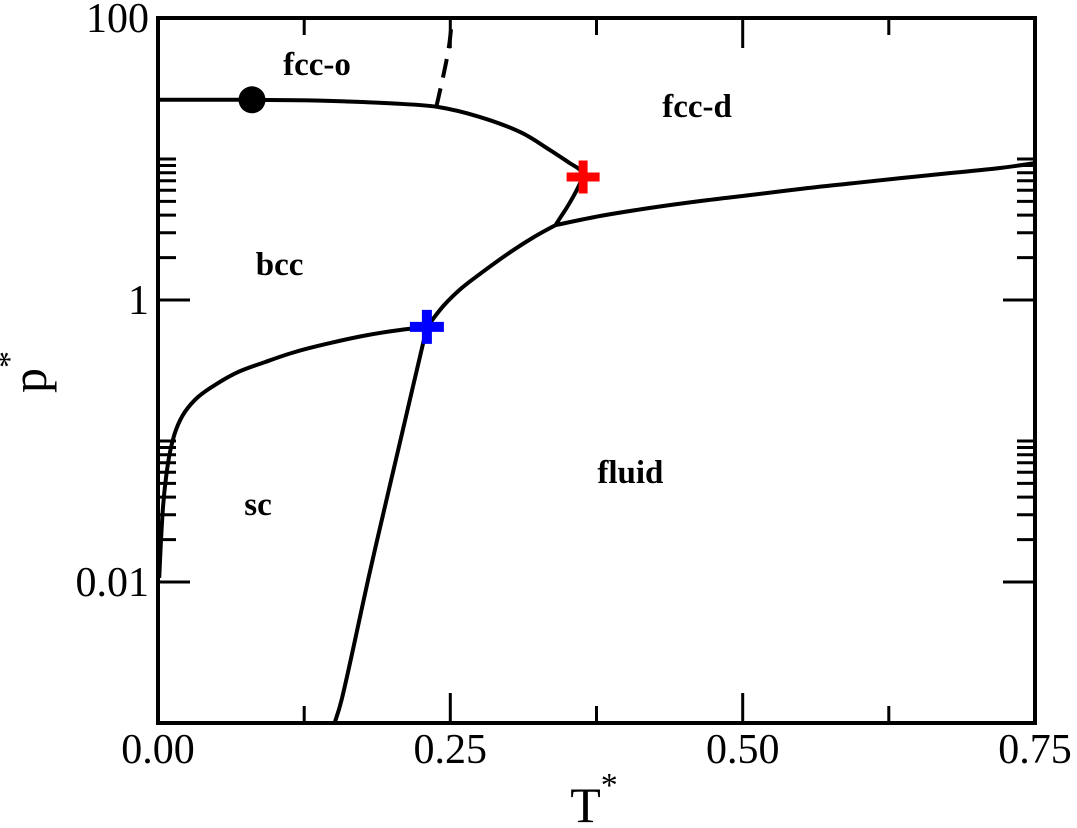 The height and width of the screenshot is (828, 1077). I want to click on curve-sc-fluid-boundary, so click(380, 525).